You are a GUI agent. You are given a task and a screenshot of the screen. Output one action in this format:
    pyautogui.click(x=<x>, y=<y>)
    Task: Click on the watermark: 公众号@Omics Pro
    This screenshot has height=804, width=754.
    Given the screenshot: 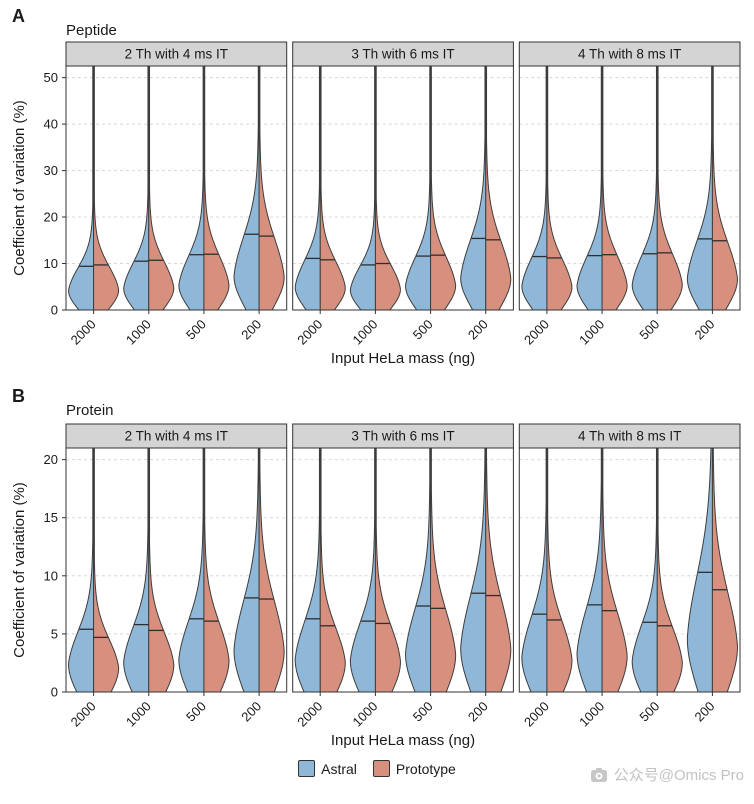 What is the action you would take?
    pyautogui.click(x=667, y=774)
    